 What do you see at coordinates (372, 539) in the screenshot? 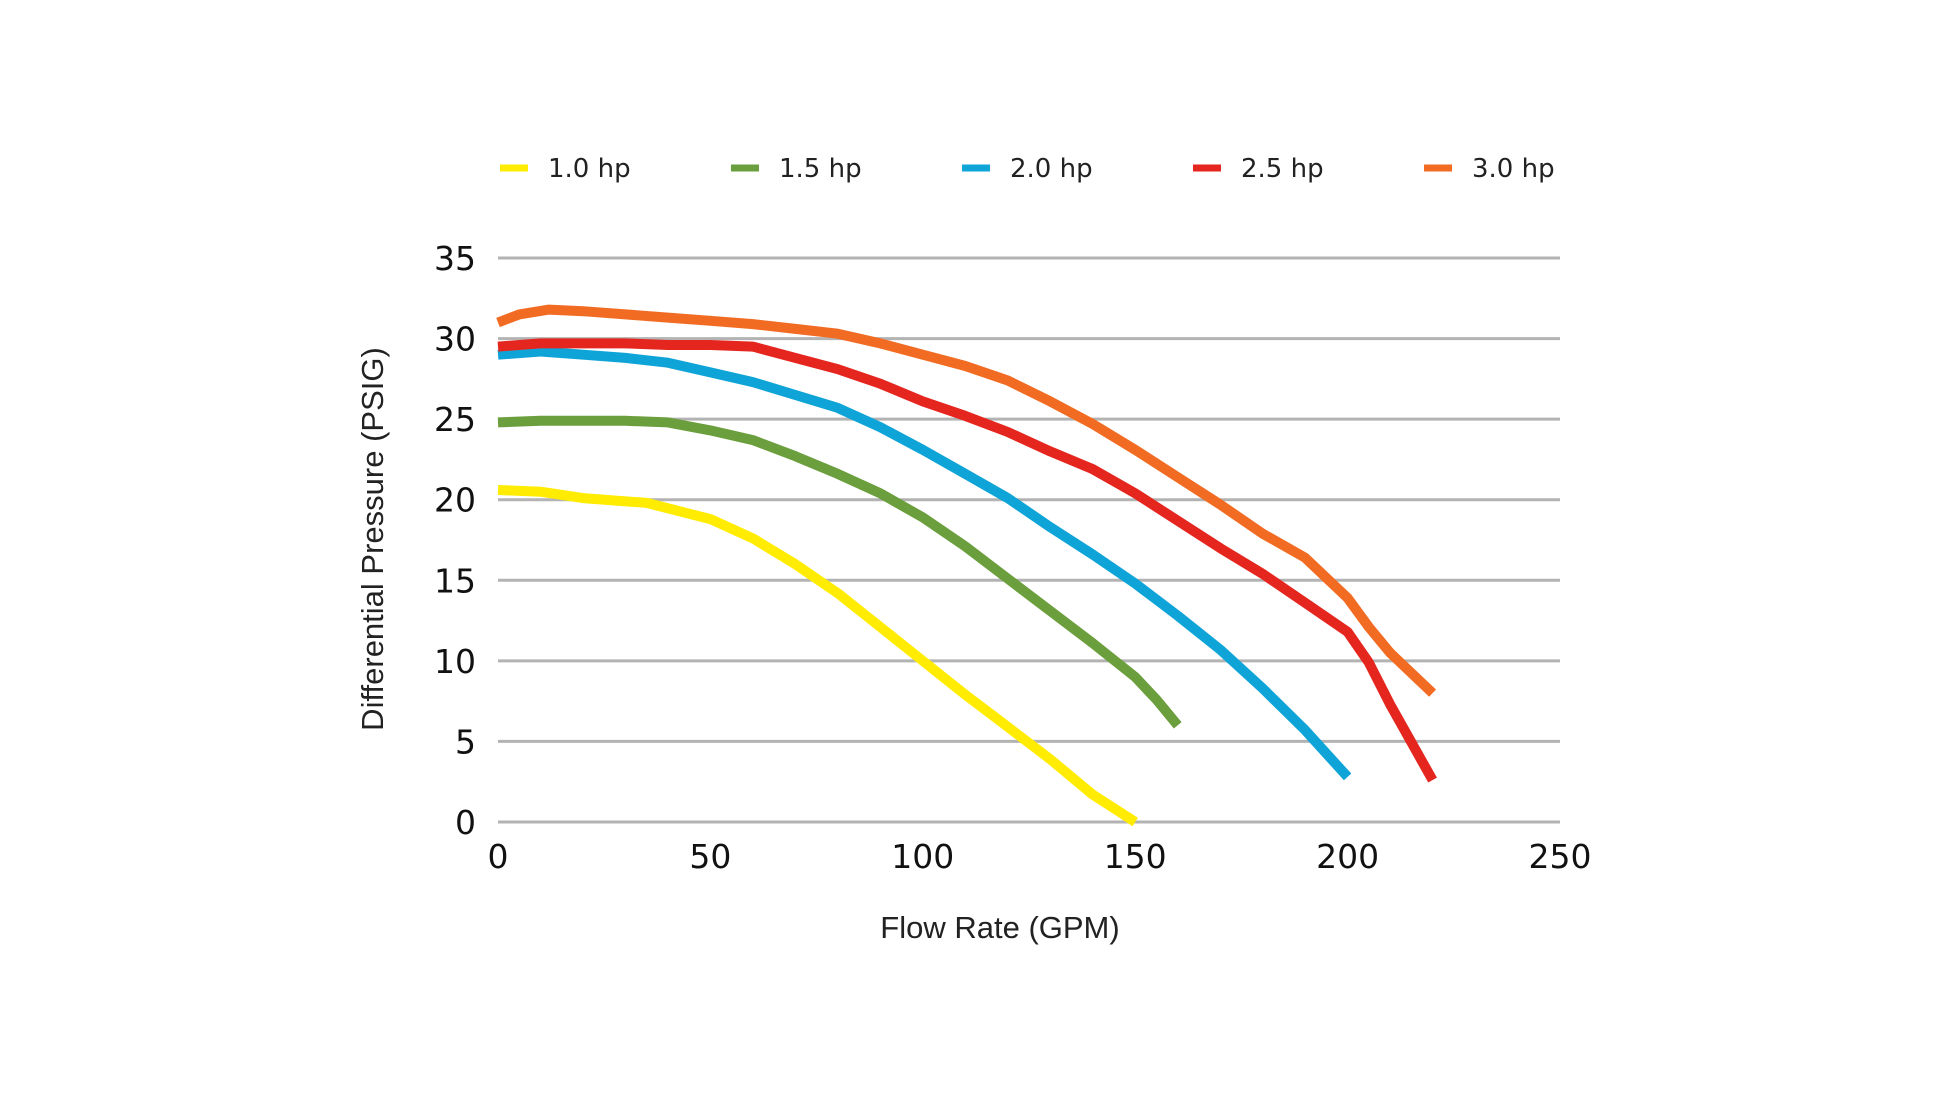
I see `y-axis-title: Differential Pressure (PSIG)` at bounding box center [372, 539].